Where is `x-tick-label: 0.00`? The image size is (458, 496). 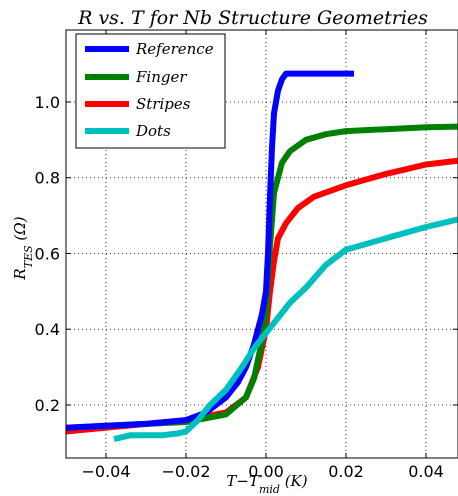
x-tick-label: 0.00 is located at coordinates (266, 471).